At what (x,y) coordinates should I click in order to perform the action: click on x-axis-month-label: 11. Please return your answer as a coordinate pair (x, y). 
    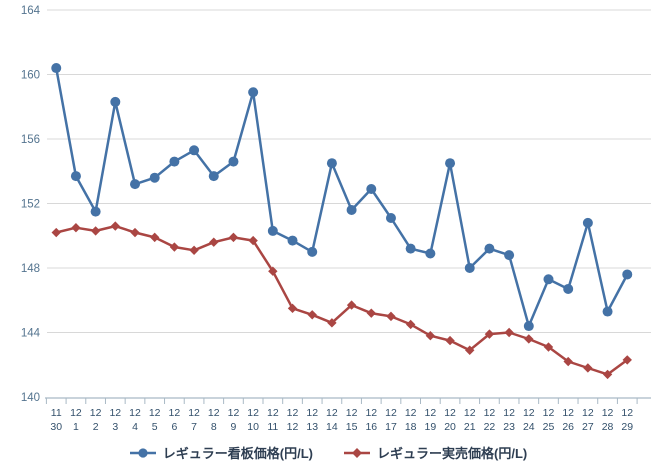
    Looking at the image, I should click on (56, 413).